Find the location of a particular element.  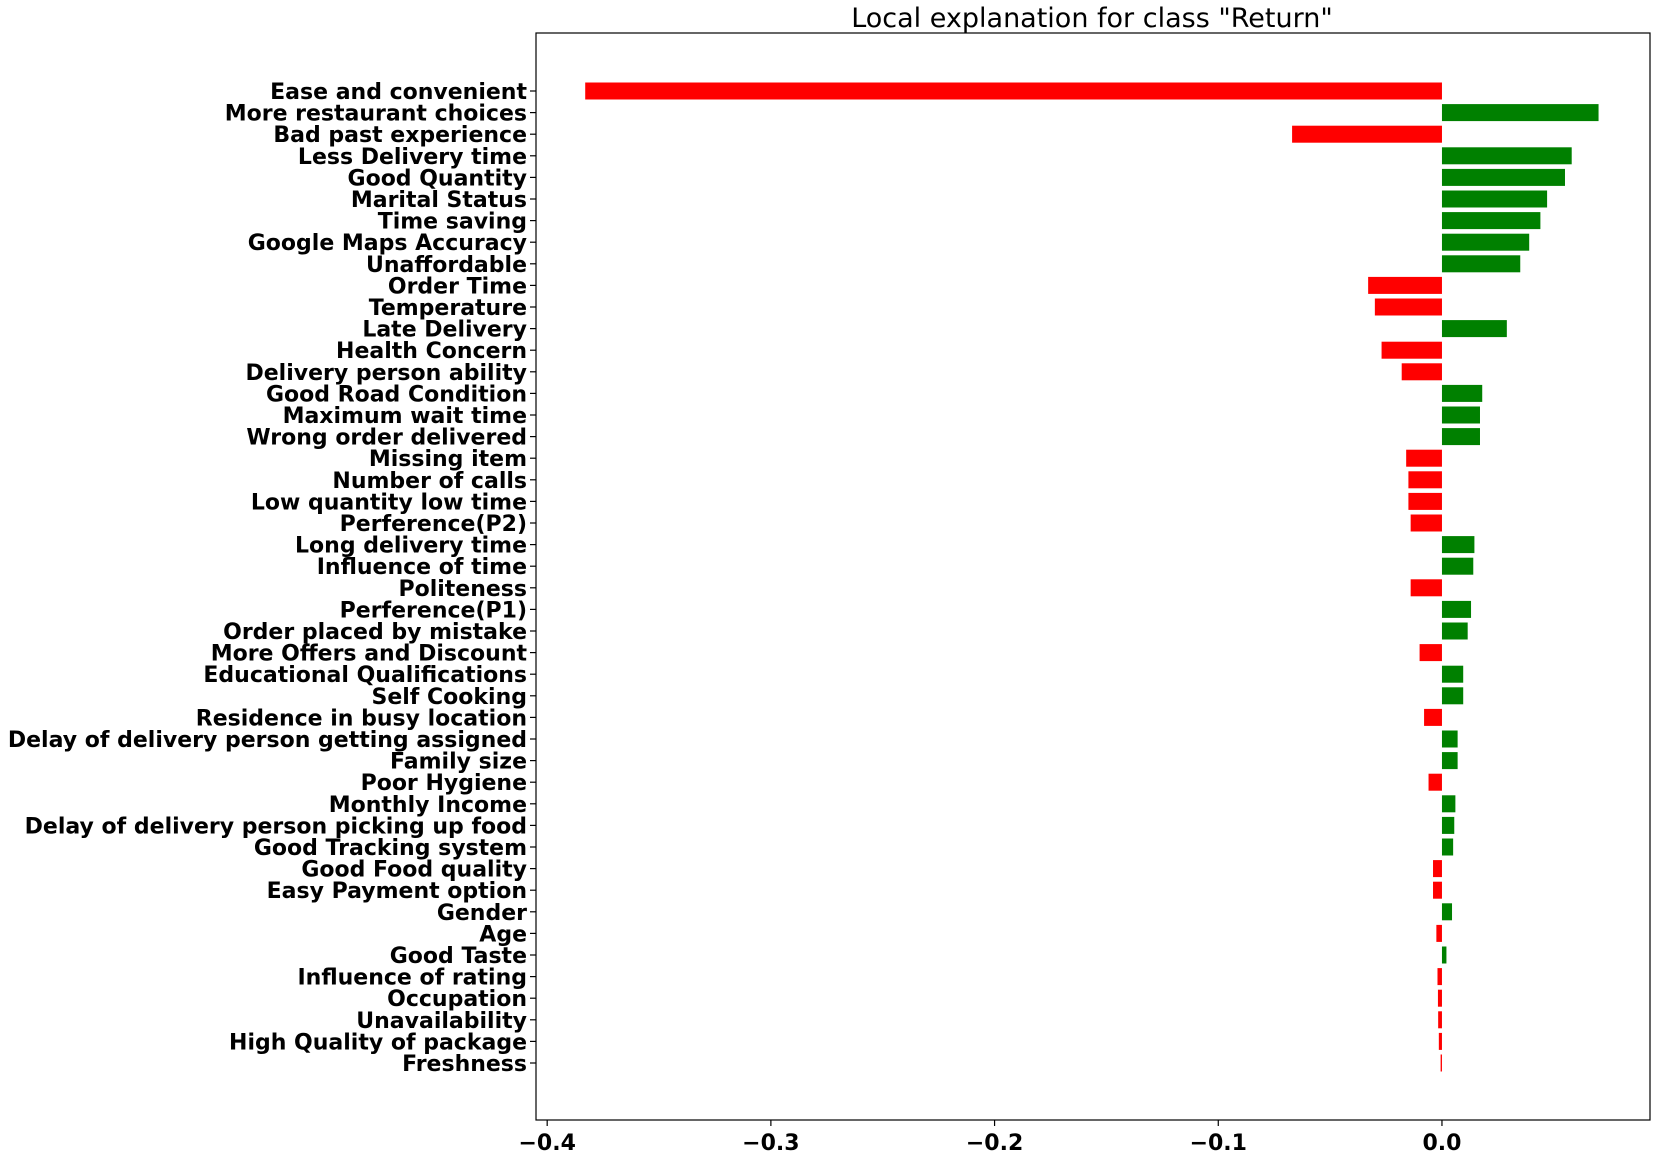

y-tick-label: Unavailability is located at coordinates (441, 1021).